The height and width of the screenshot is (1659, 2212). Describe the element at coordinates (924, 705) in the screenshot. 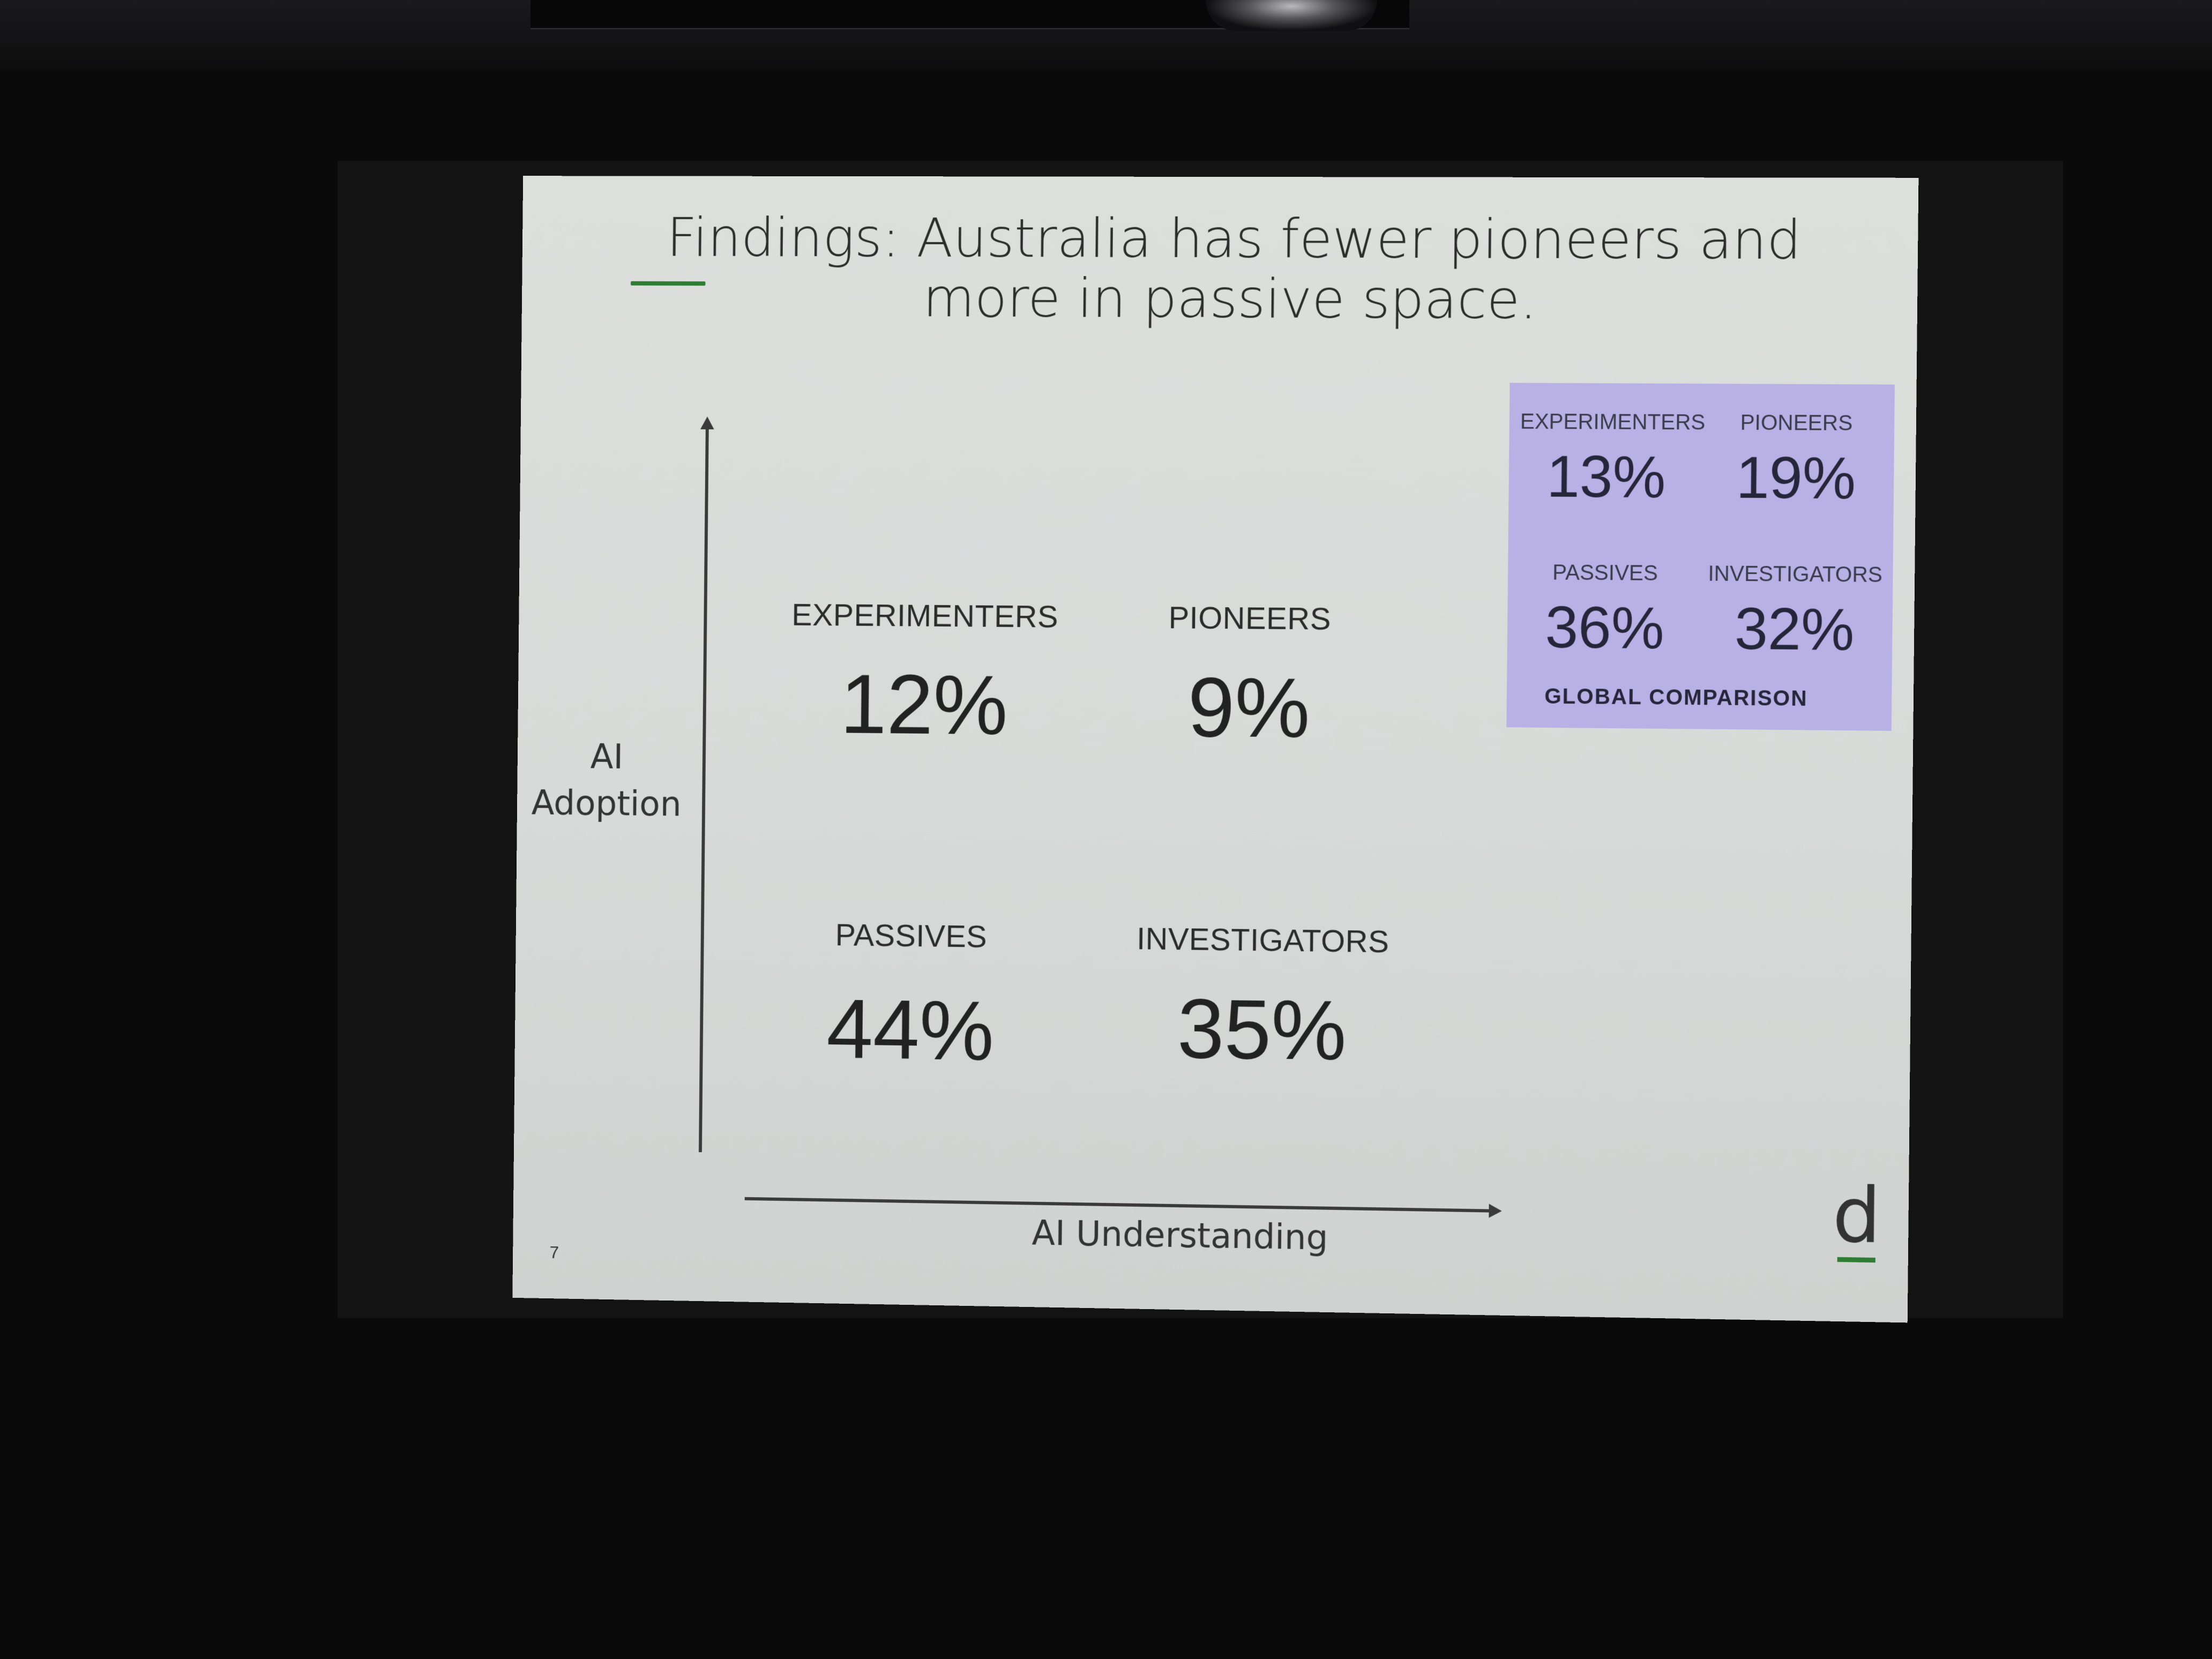

I see `quadrant-experimenters-value: 12%` at that location.